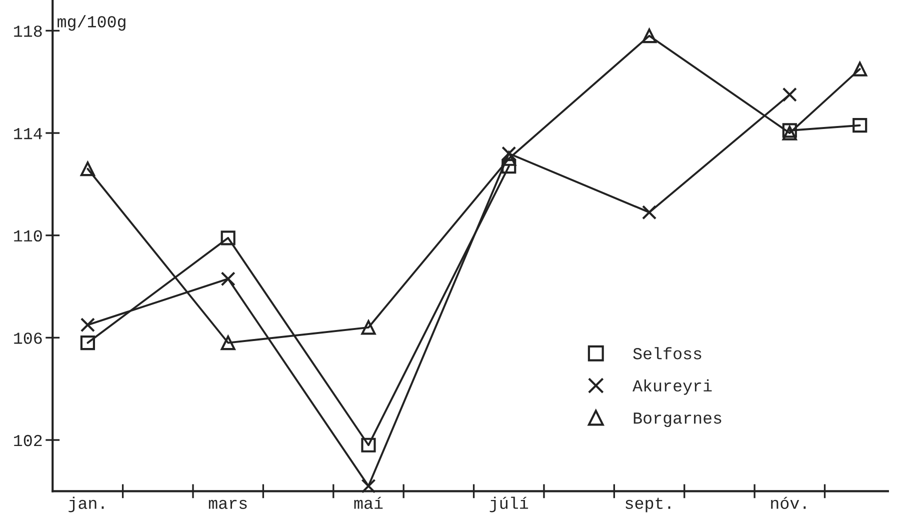  What do you see at coordinates (92, 23) in the screenshot?
I see `y-axis-title: mg/100g` at bounding box center [92, 23].